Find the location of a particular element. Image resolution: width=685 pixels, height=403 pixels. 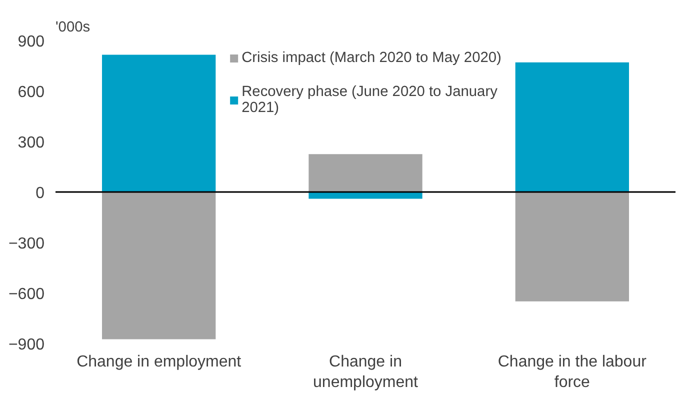

y-tick-label: 900 is located at coordinates (31, 42).